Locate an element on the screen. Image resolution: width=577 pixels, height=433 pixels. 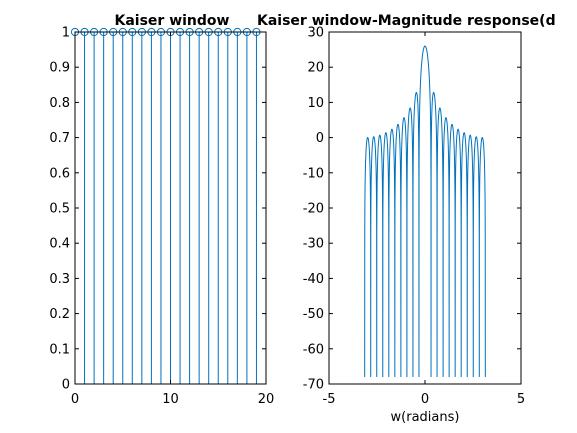
y-tick-label: -10 is located at coordinates (313, 173).